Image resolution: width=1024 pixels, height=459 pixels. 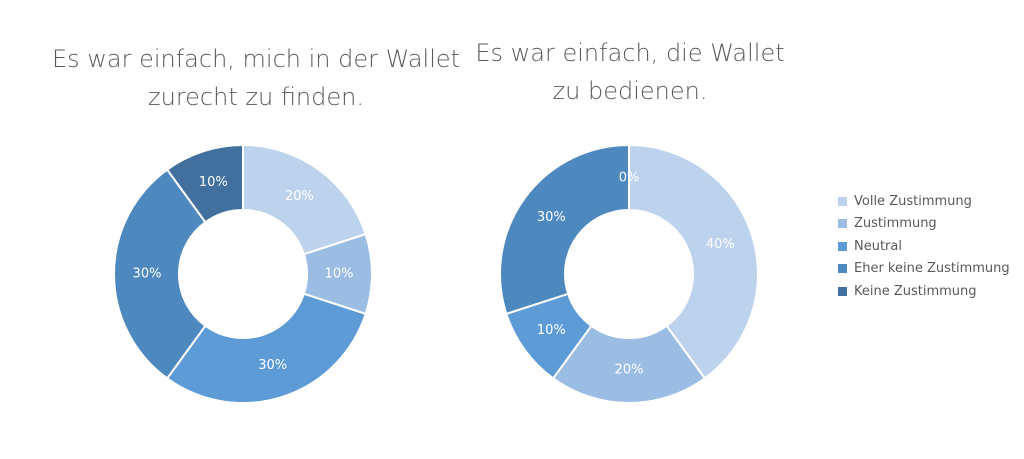 What do you see at coordinates (630, 91) in the screenshot?
I see `chart-2-title-line-2: zu bedienen.` at bounding box center [630, 91].